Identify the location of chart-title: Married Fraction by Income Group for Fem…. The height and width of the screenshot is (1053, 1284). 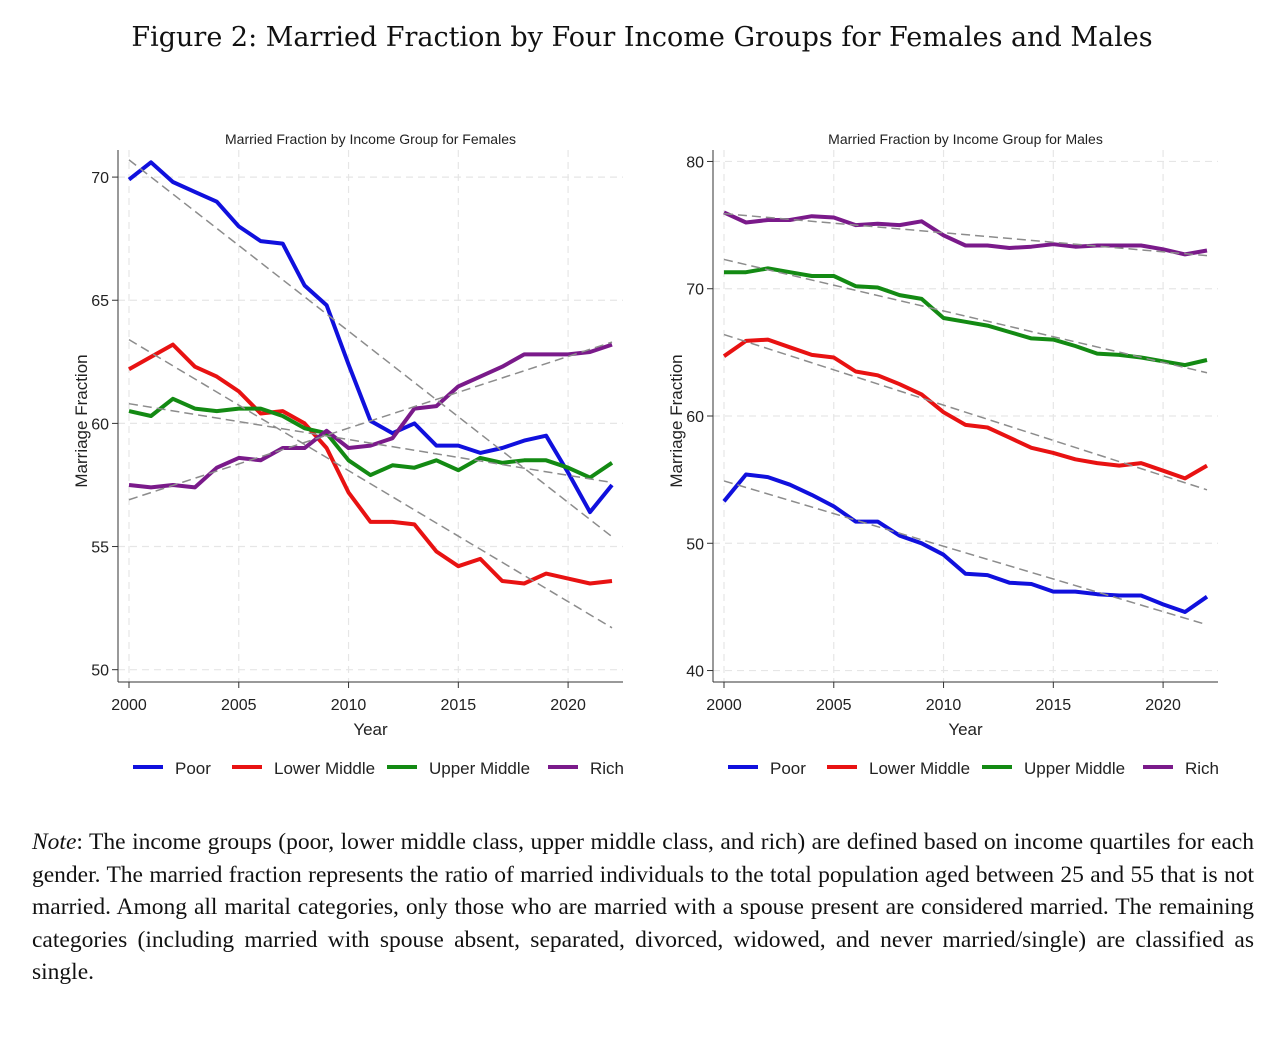
(370, 139).